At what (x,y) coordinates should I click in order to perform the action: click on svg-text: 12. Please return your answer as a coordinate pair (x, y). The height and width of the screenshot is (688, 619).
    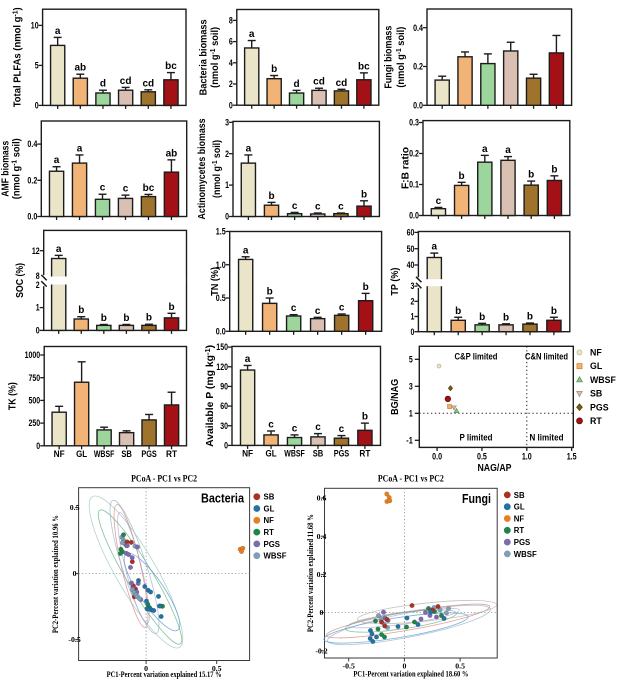
    Looking at the image, I should click on (36, 251).